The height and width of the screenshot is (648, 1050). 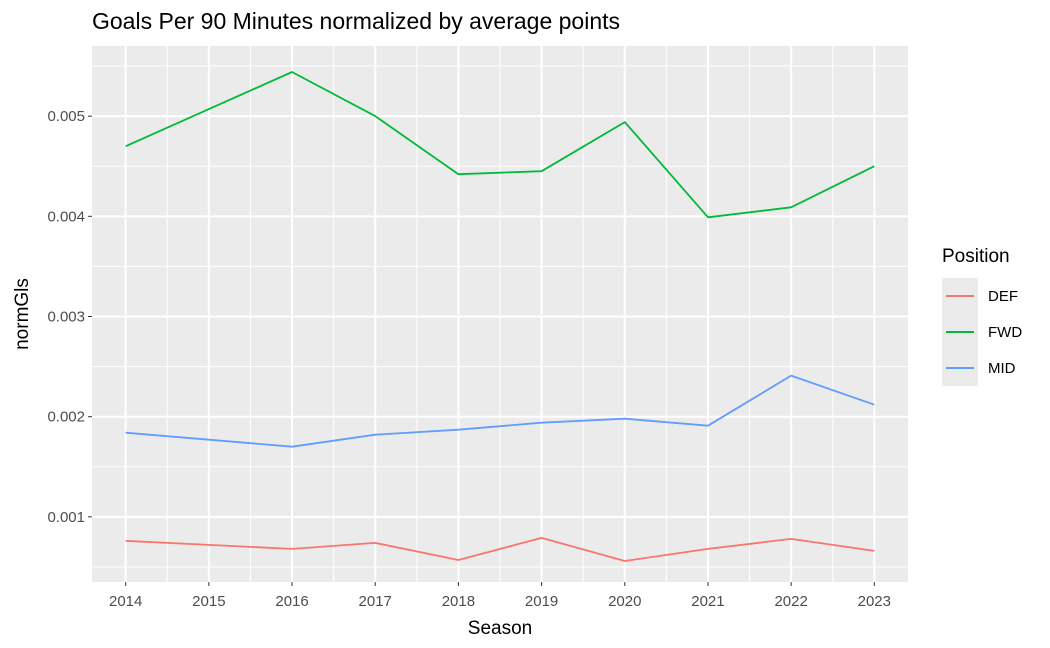 I want to click on y-axis: 0.001 0.002 0.003 0.004 0.005, so click(x=69, y=317).